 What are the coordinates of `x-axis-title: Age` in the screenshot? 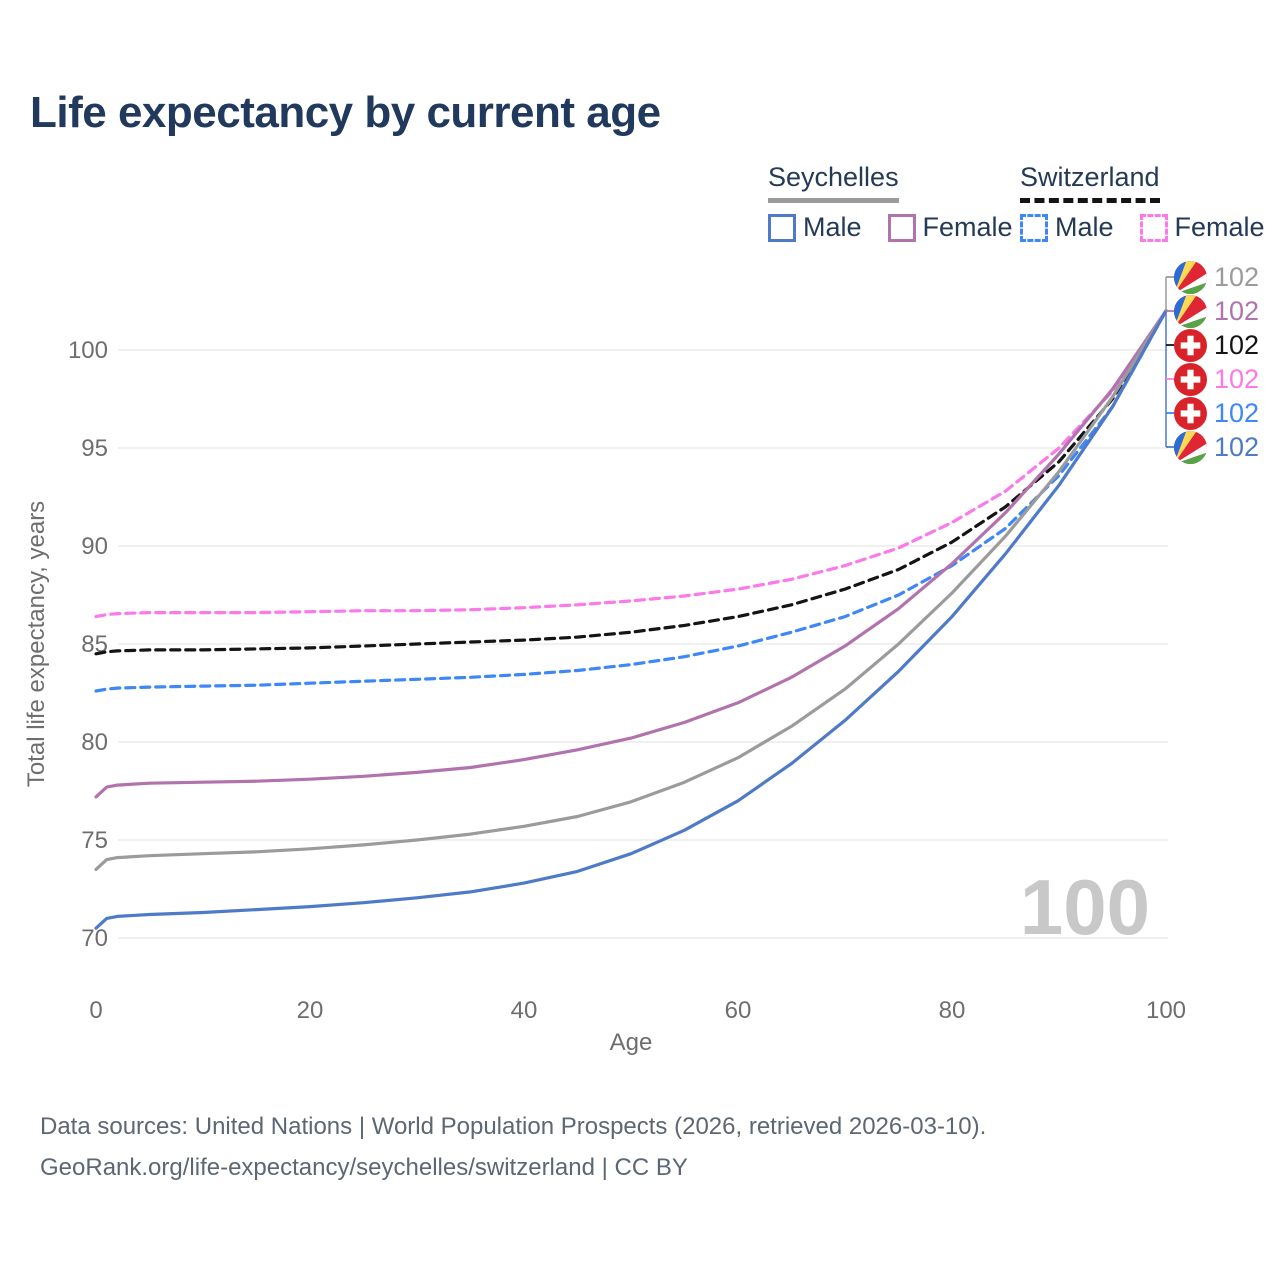 It's located at (631, 1042).